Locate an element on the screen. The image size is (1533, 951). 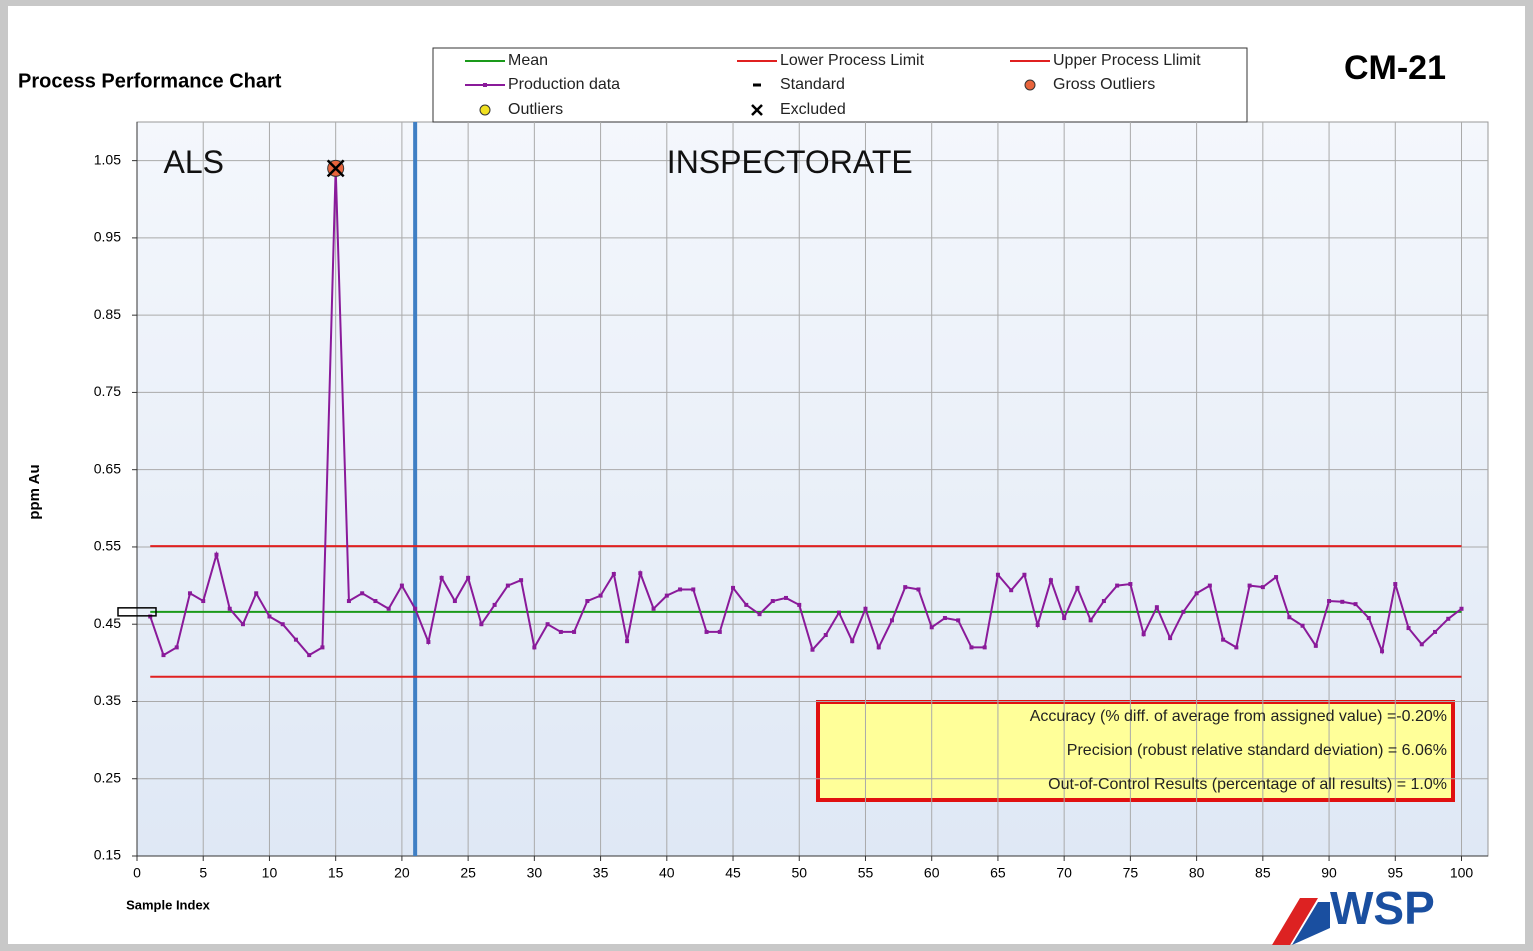
x-tick-label: 55 is located at coordinates (866, 873).